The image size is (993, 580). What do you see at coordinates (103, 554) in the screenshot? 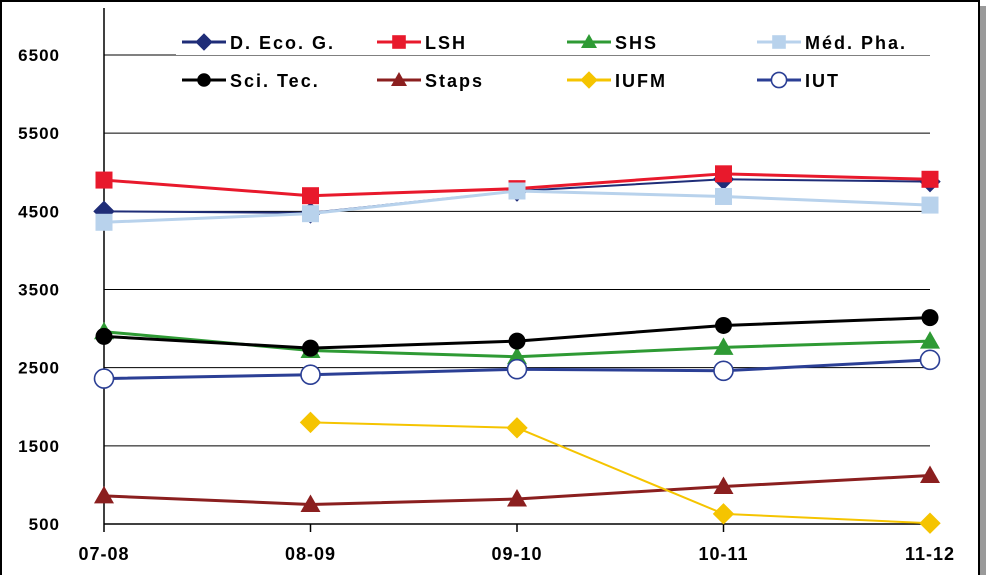
I see `x-tick-label: 07-08` at bounding box center [103, 554].